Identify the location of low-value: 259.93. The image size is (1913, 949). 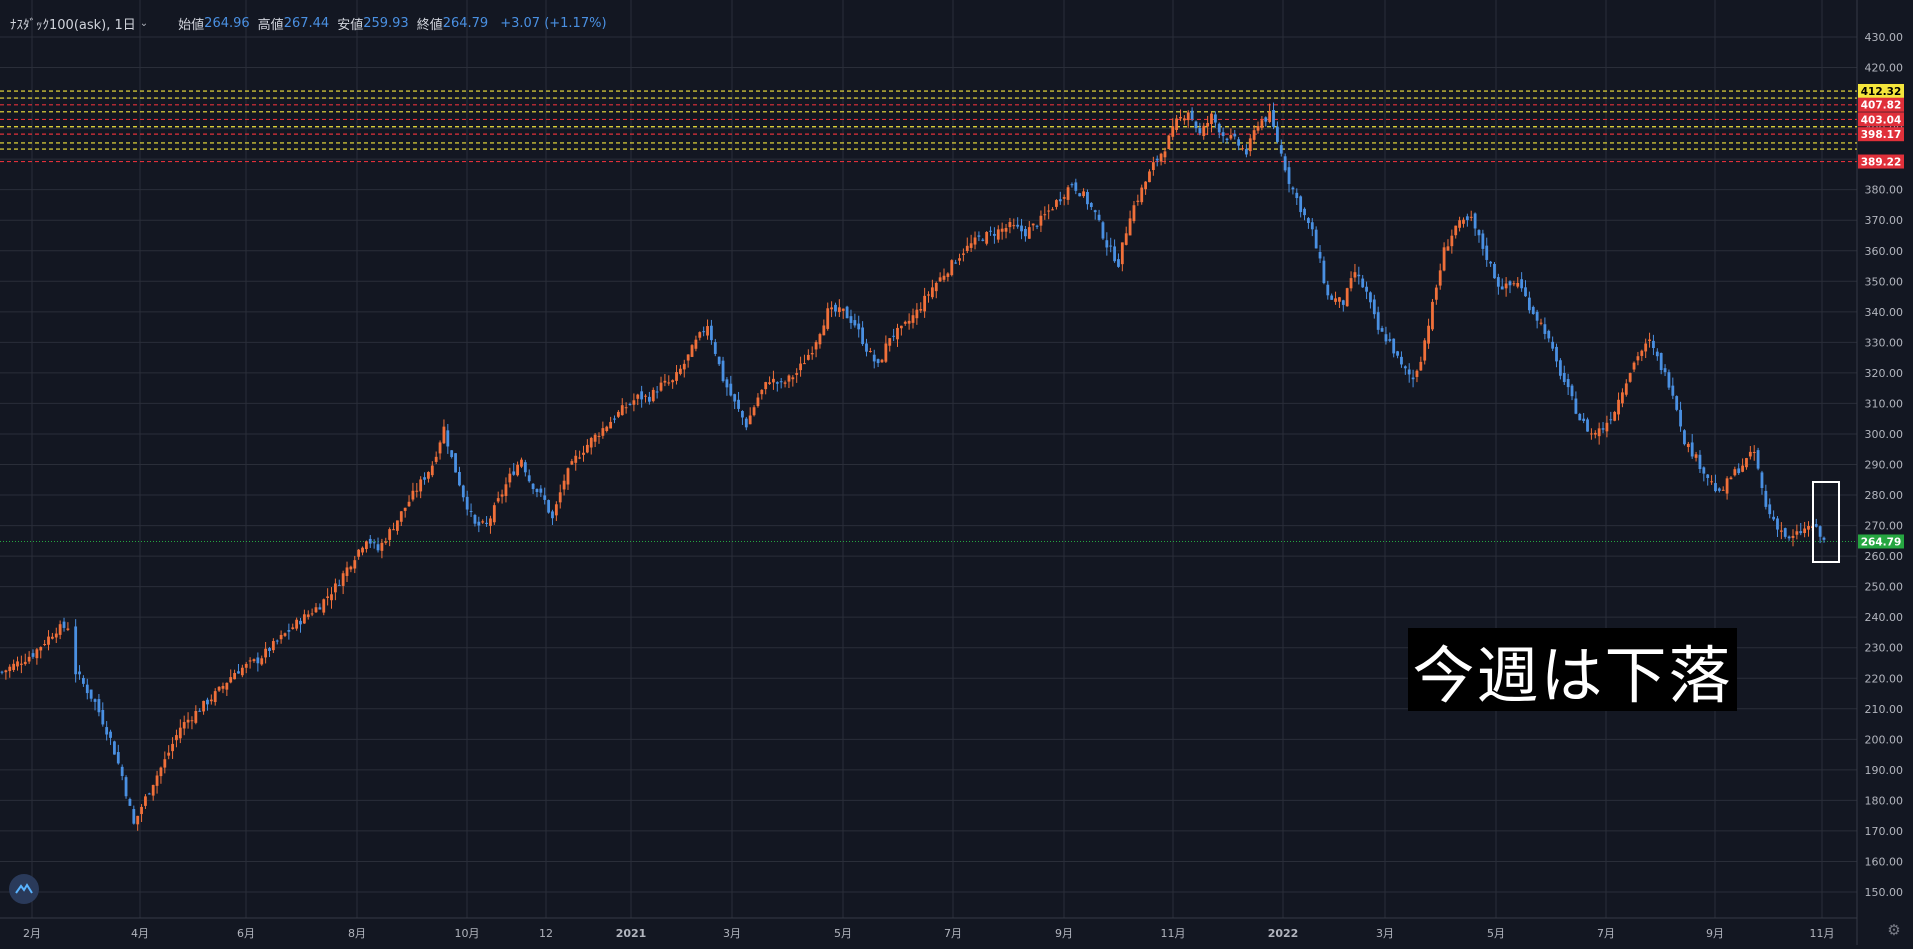
(386, 23).